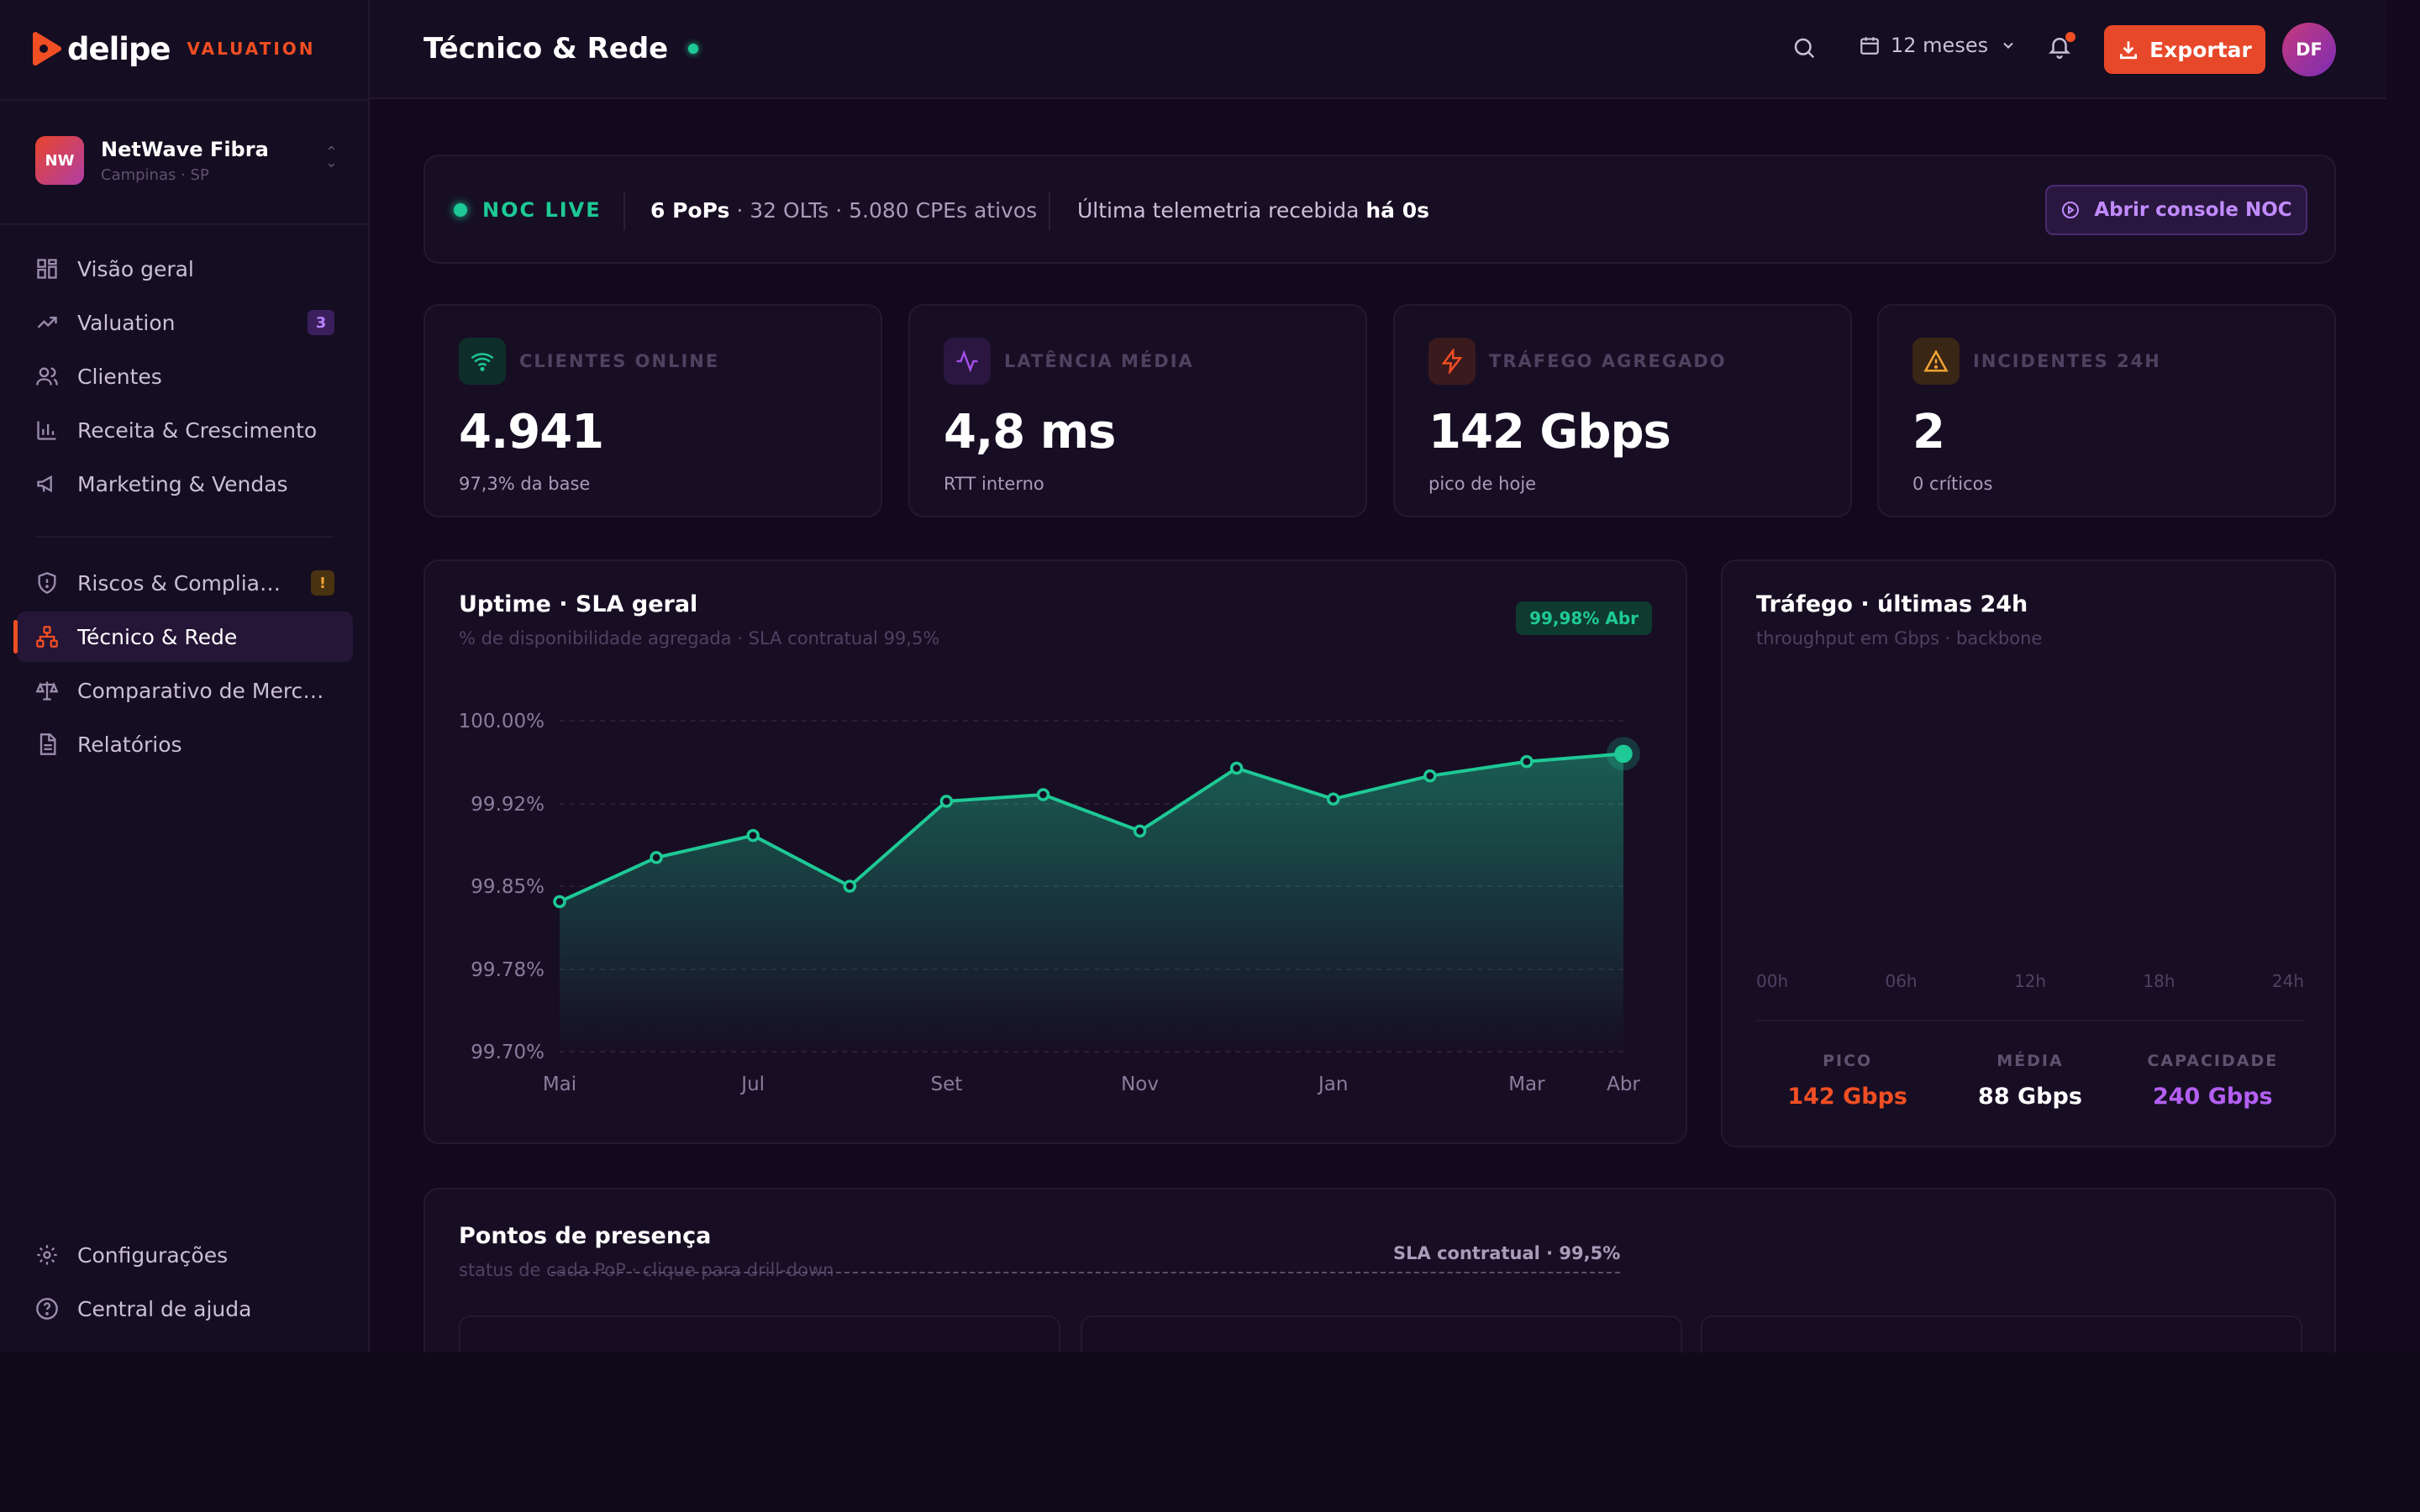  I want to click on y-tick-label: 99.78%, so click(508, 970).